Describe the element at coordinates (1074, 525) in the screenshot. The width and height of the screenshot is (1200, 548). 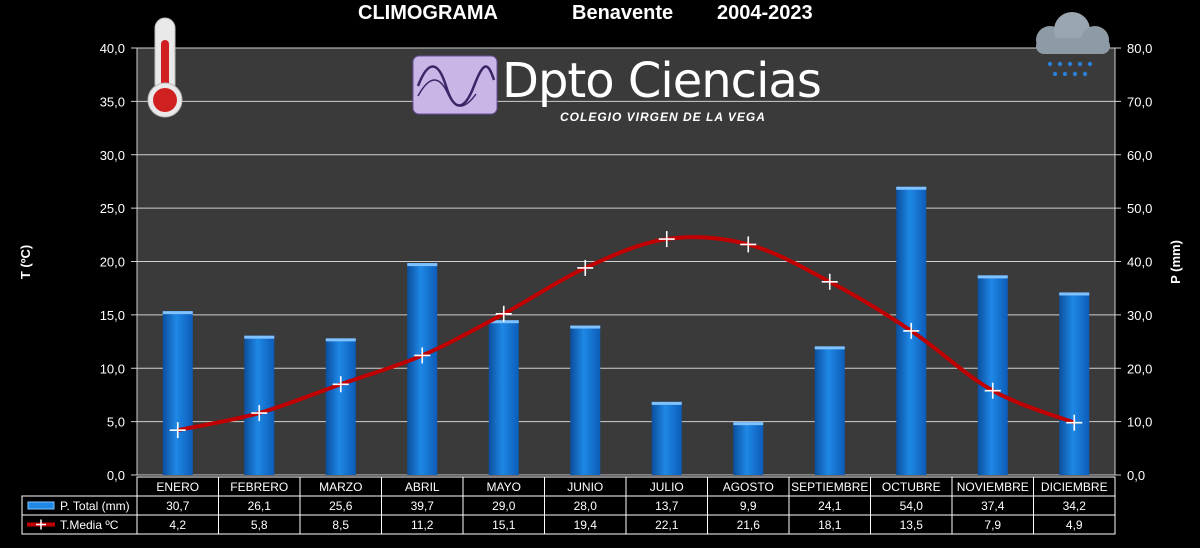
I see `temp-value: 4,9` at that location.